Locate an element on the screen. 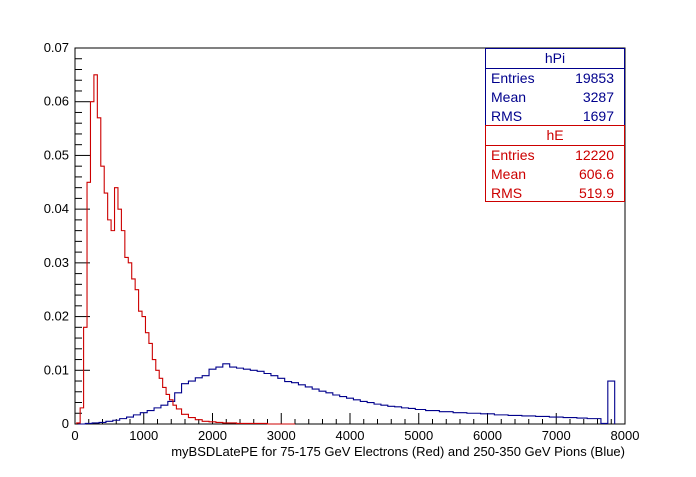 The height and width of the screenshot is (477, 696). y-axis-ticks: 0 0.01 0.02 0.03 0.04 0.05 0.06 0.07 is located at coordinates (67, 235).